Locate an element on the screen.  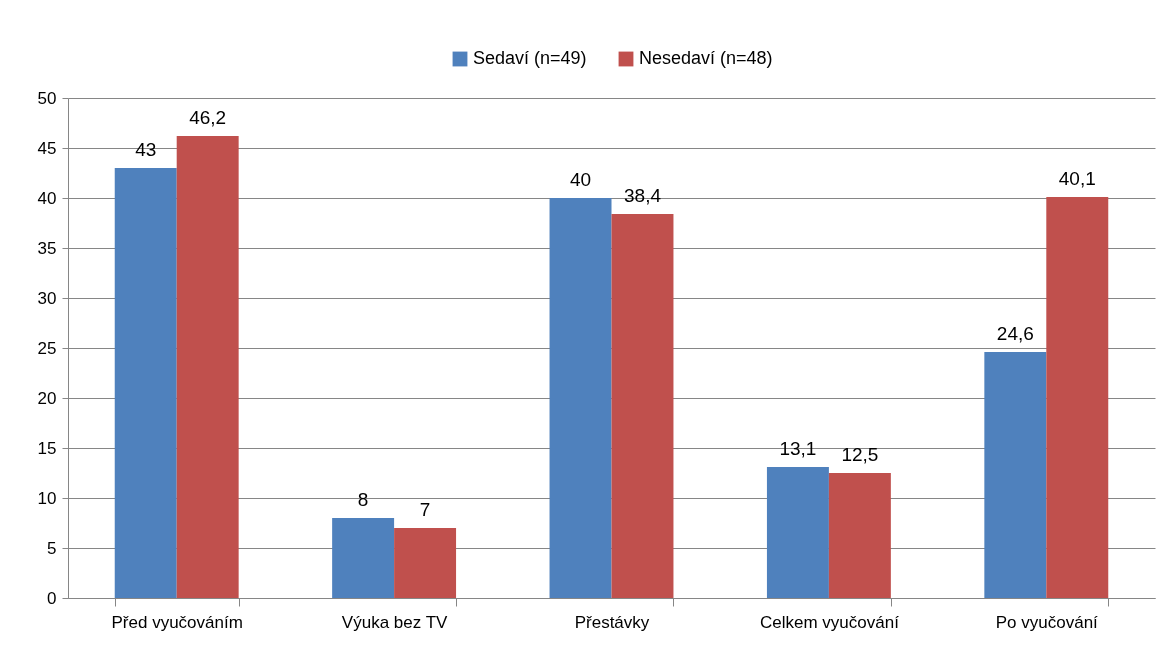
y-tick-label: 20 is located at coordinates (47, 398).